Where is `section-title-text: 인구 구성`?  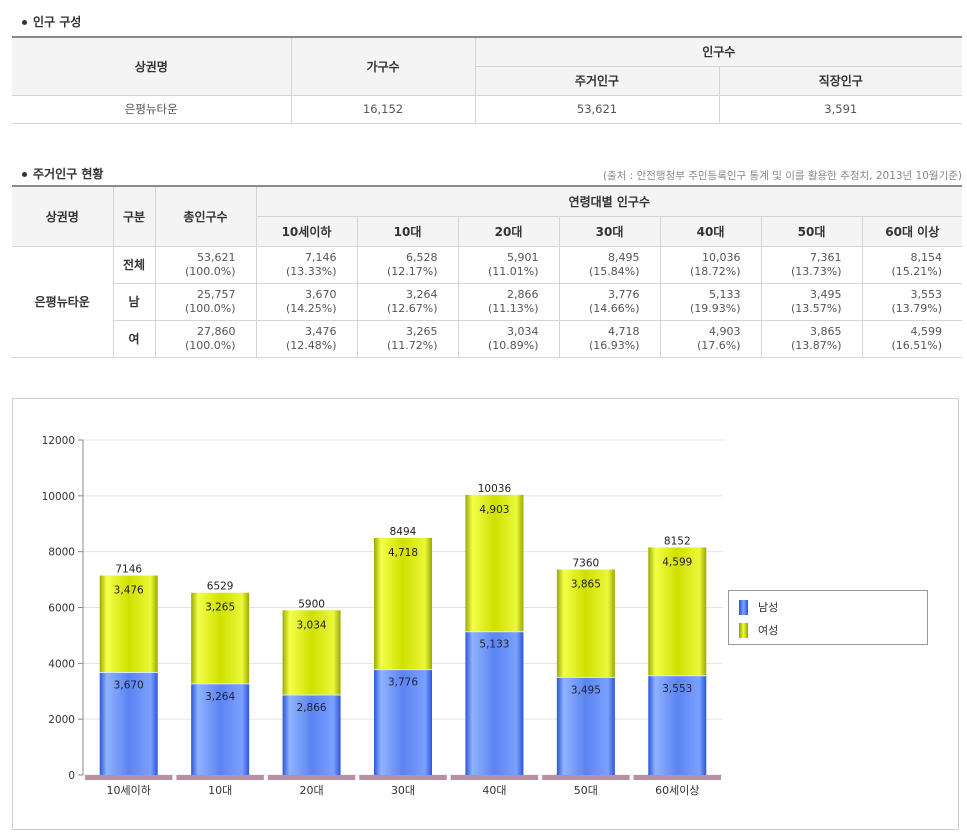 section-title-text: 인구 구성 is located at coordinates (57, 22).